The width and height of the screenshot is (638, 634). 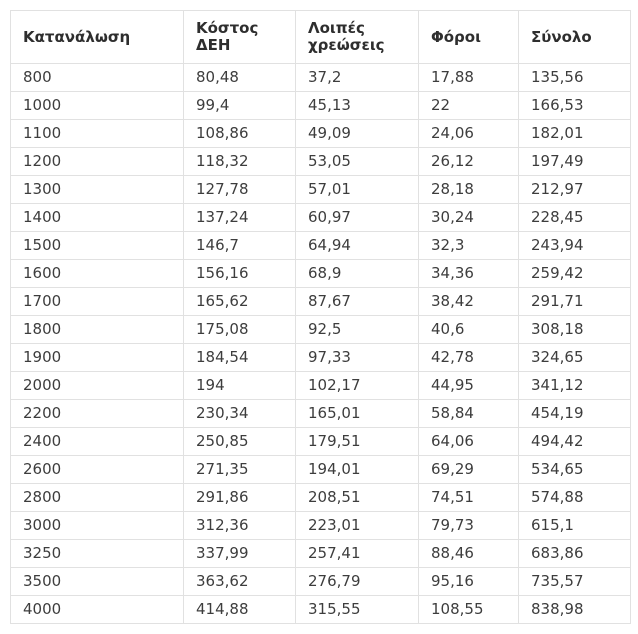 What do you see at coordinates (97, 301) in the screenshot?
I see `table-cell: 1700` at bounding box center [97, 301].